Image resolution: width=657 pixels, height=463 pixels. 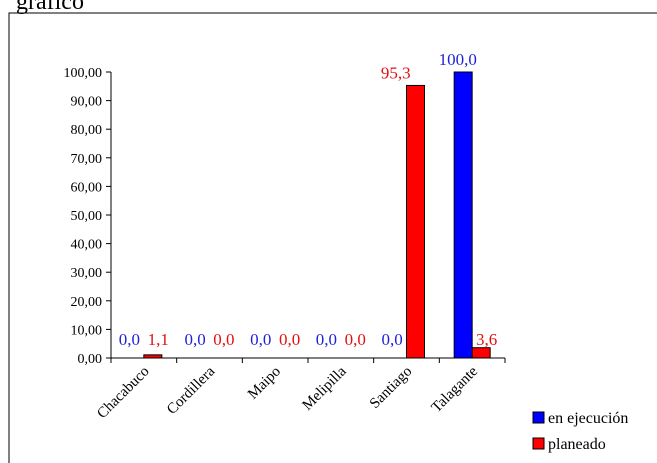 What do you see at coordinates (577, 444) in the screenshot?
I see `legend-label: planeado` at bounding box center [577, 444].